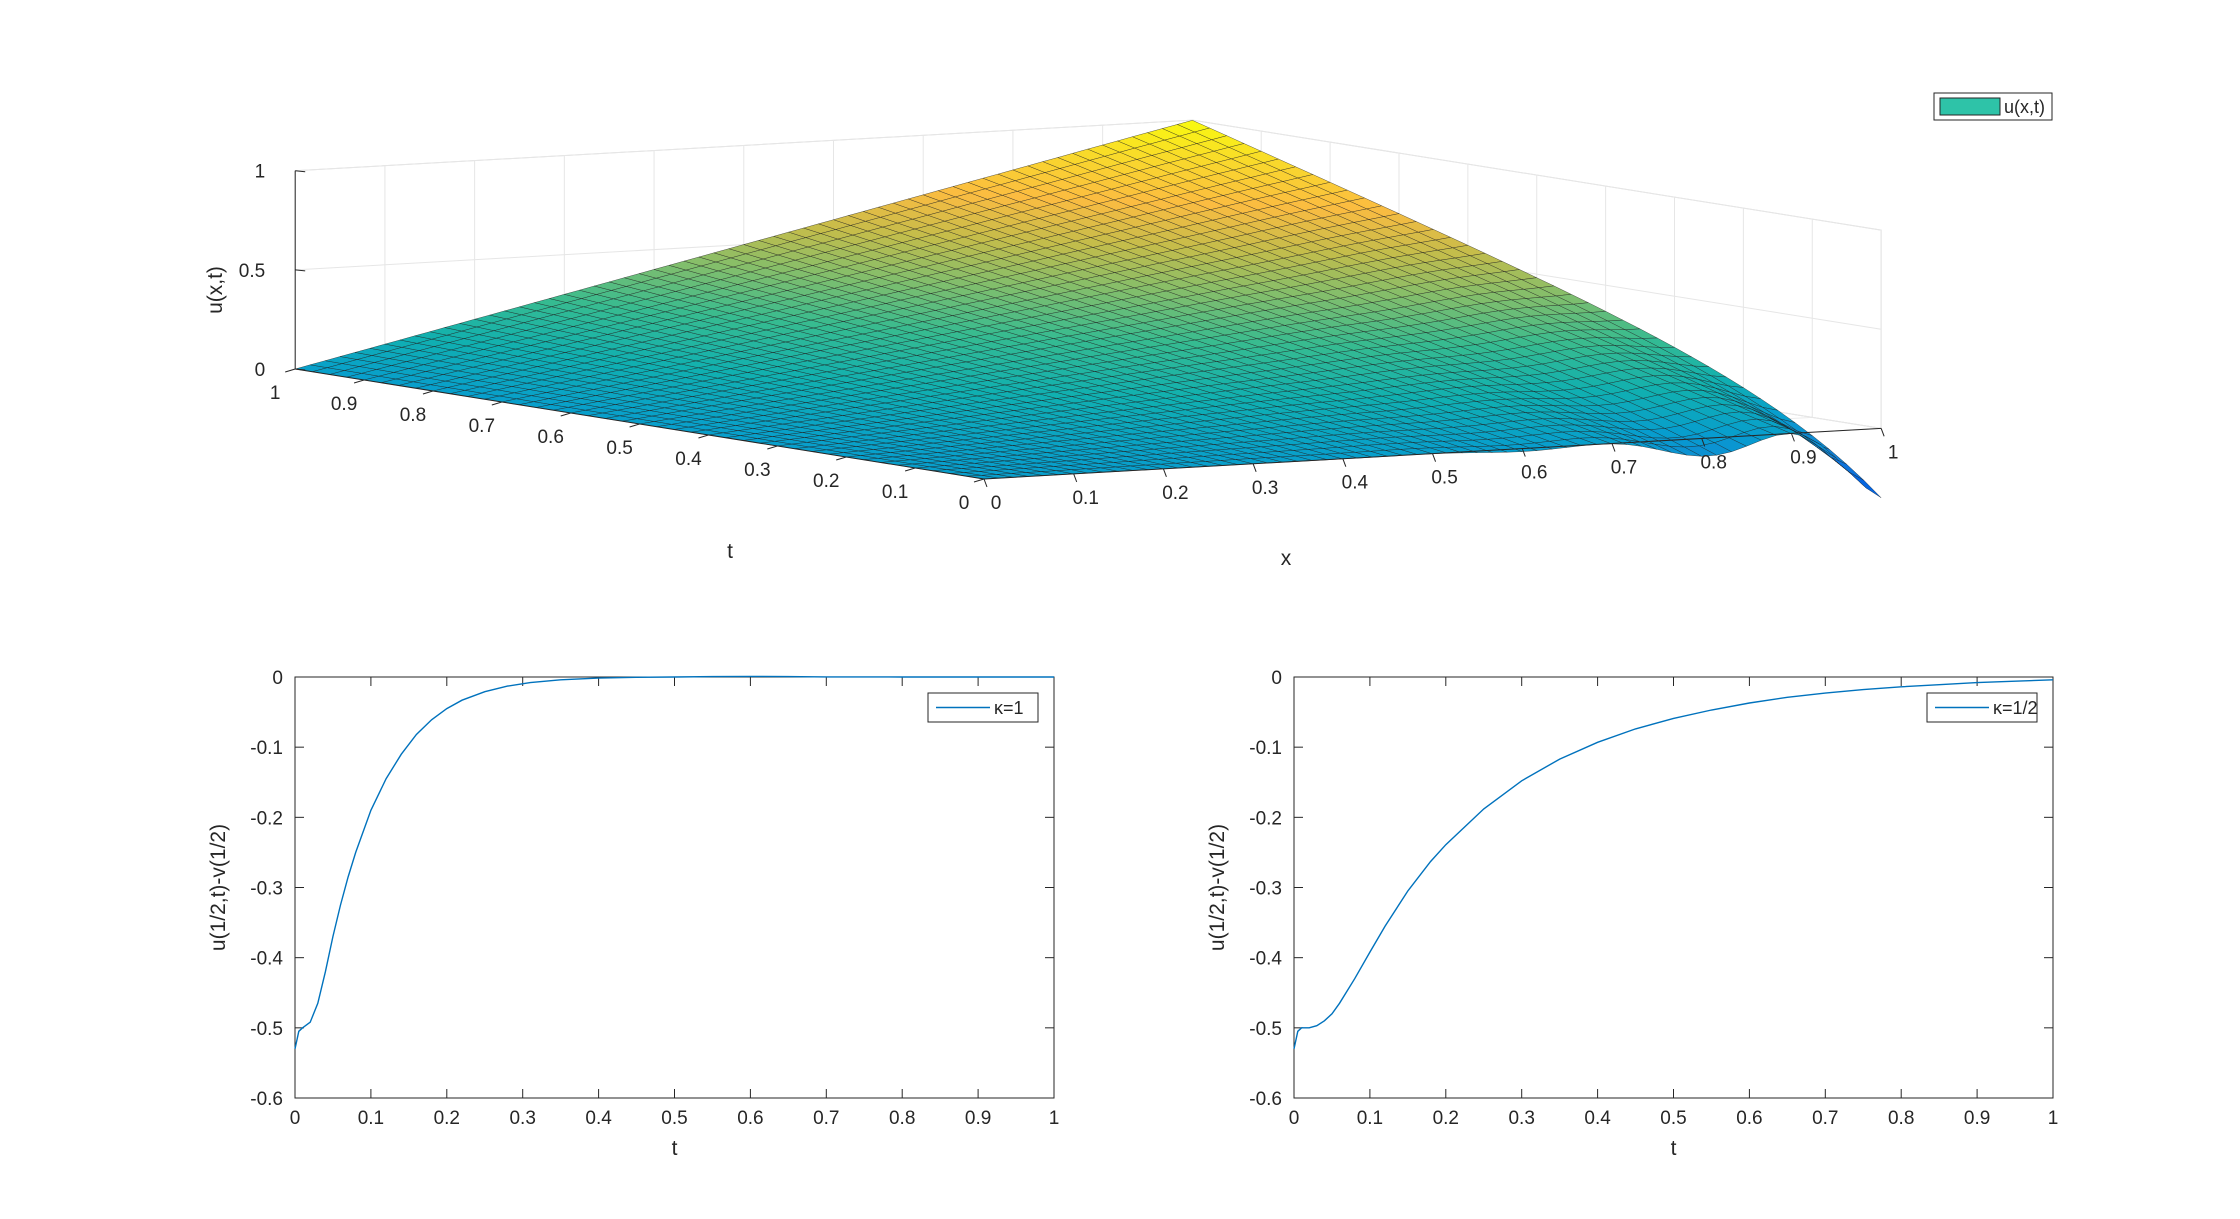 The height and width of the screenshot is (1219, 2240). Describe the element at coordinates (983, 707) in the screenshot. I see `legend: κ=1` at that location.